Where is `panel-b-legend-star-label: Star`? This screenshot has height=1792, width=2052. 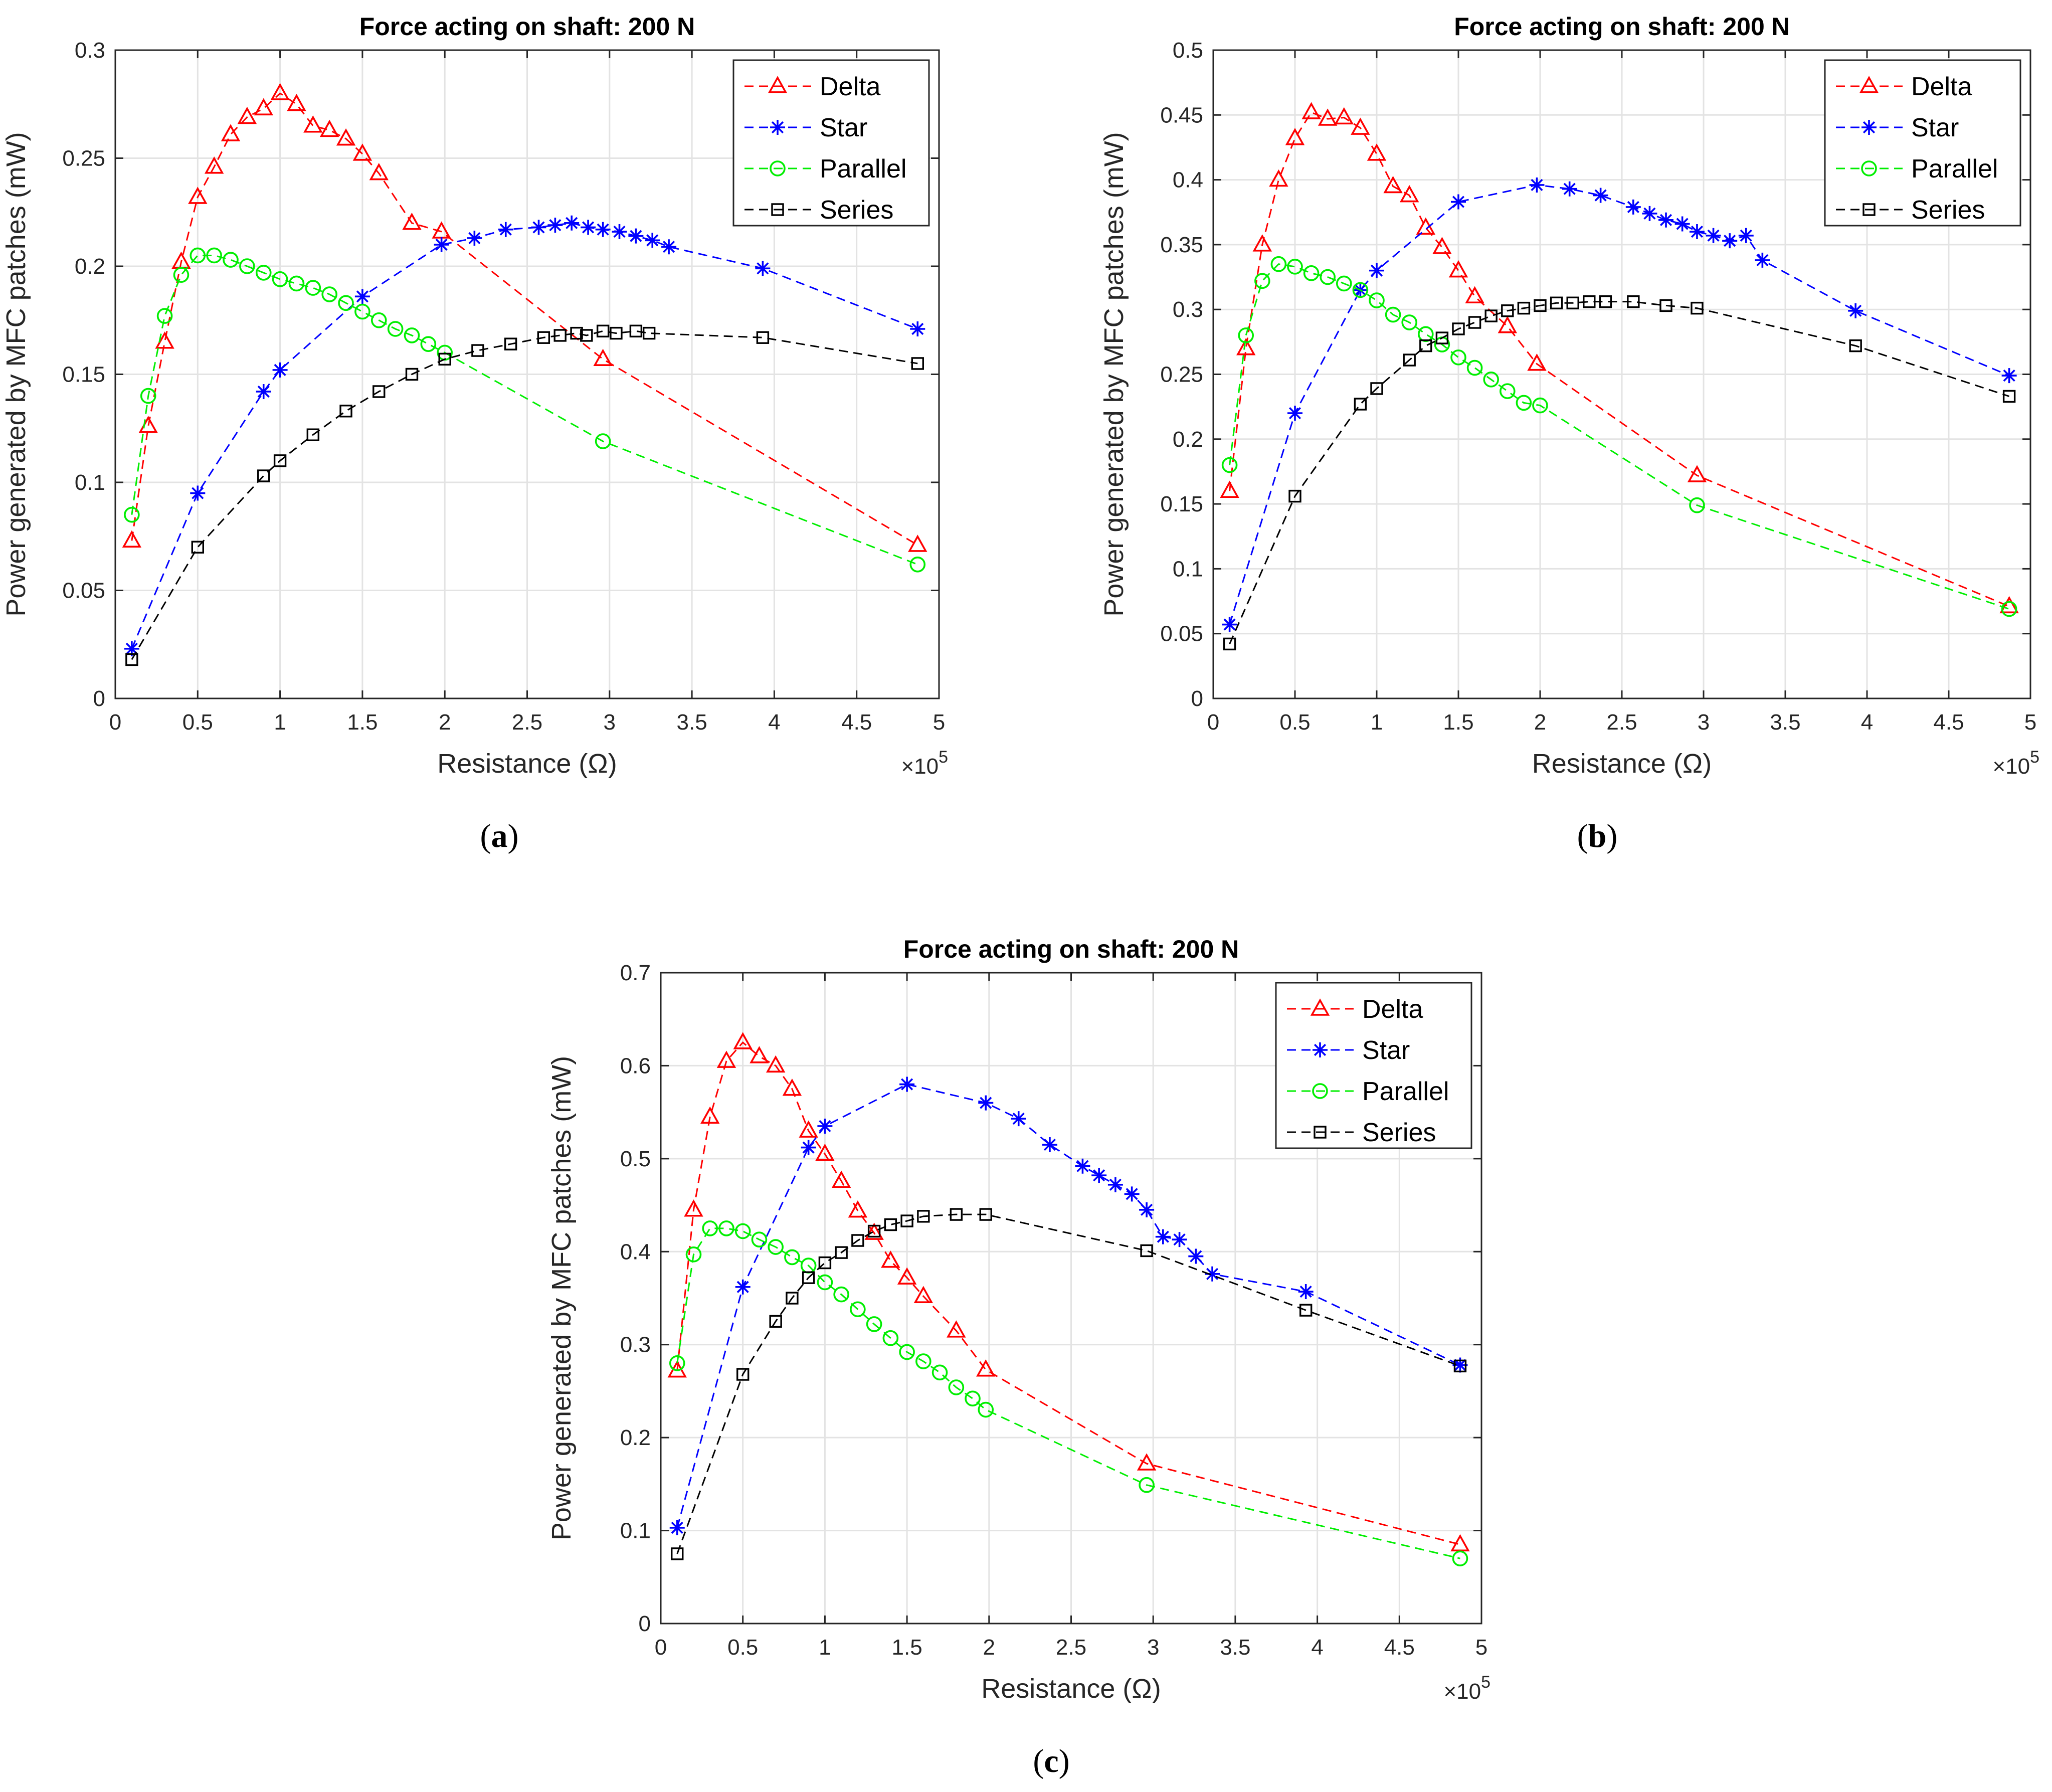
panel-b-legend-star-label: Star is located at coordinates (1935, 127).